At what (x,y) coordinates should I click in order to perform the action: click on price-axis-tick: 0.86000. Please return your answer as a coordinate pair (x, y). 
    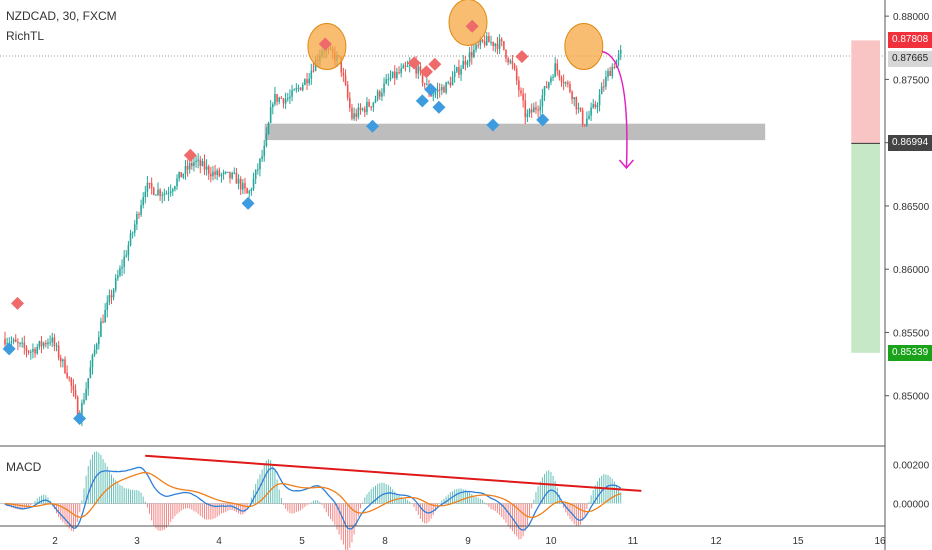
    Looking at the image, I should click on (911, 270).